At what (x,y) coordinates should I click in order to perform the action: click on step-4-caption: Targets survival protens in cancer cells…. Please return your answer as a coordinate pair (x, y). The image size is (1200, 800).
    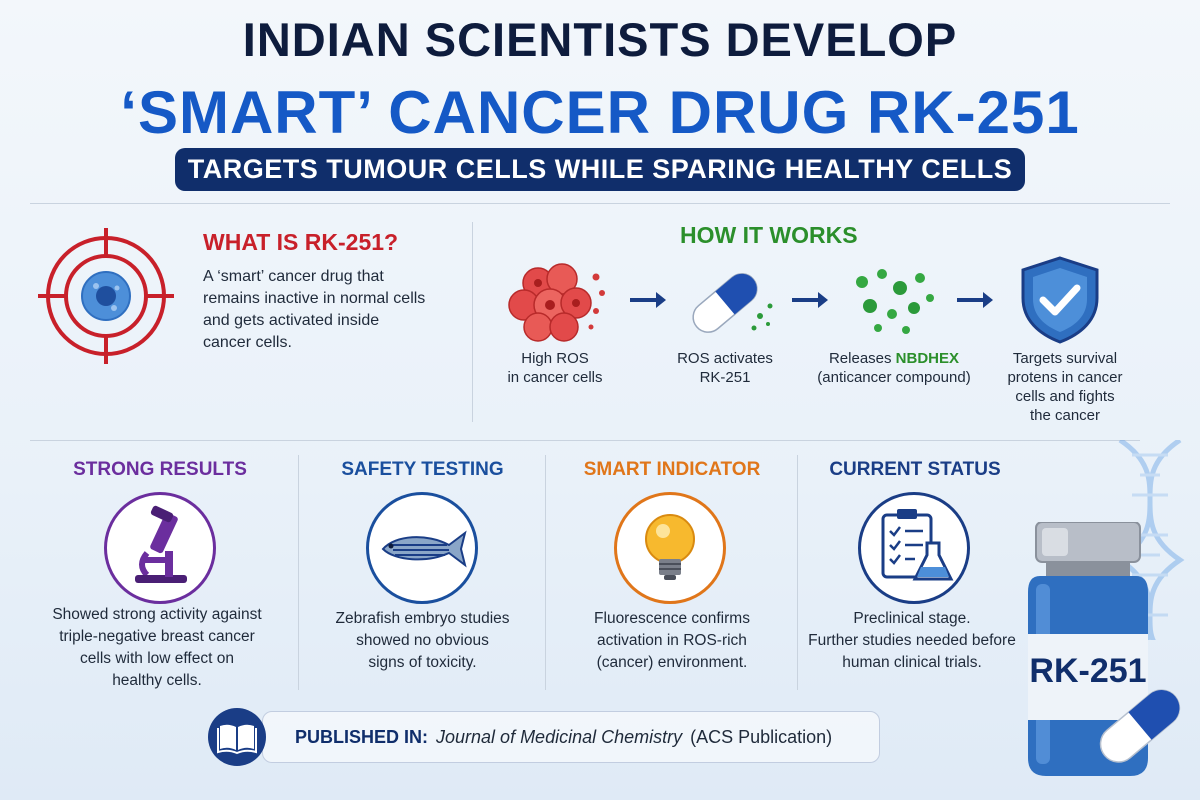
    Looking at the image, I should click on (1065, 387).